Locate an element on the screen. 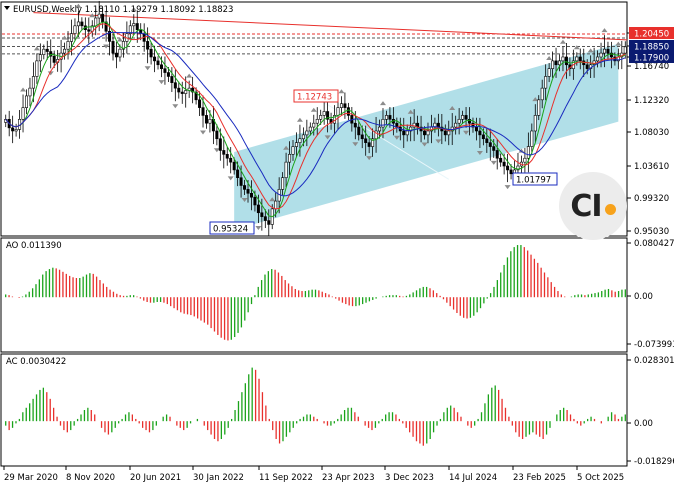 This screenshot has width=674, height=492. x-axis-label: 5 Oct 2025 is located at coordinates (600, 478).